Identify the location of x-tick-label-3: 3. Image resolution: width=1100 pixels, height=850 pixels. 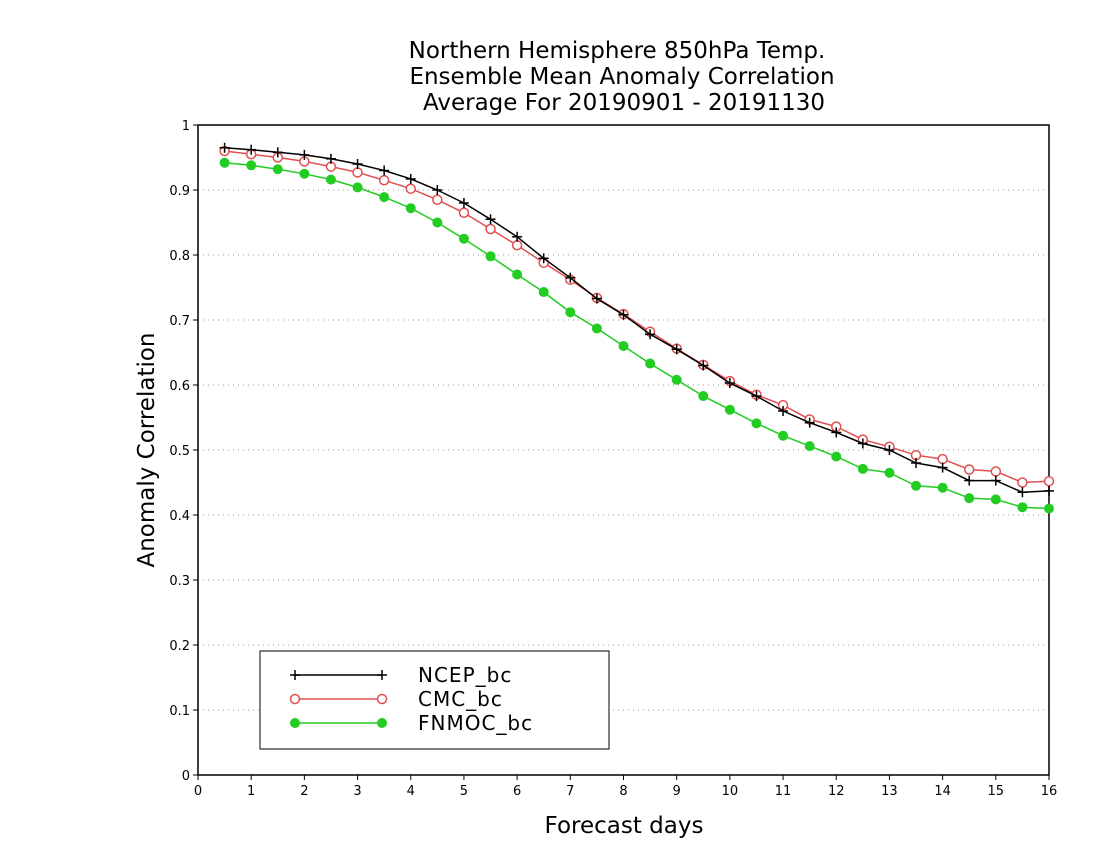
(357, 791).